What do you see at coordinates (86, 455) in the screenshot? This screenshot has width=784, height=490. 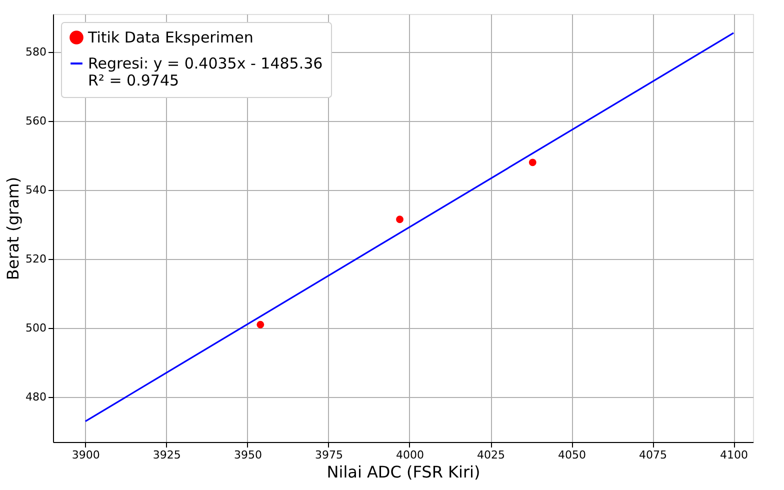 I see `x-tick-label: 3900` at bounding box center [86, 455].